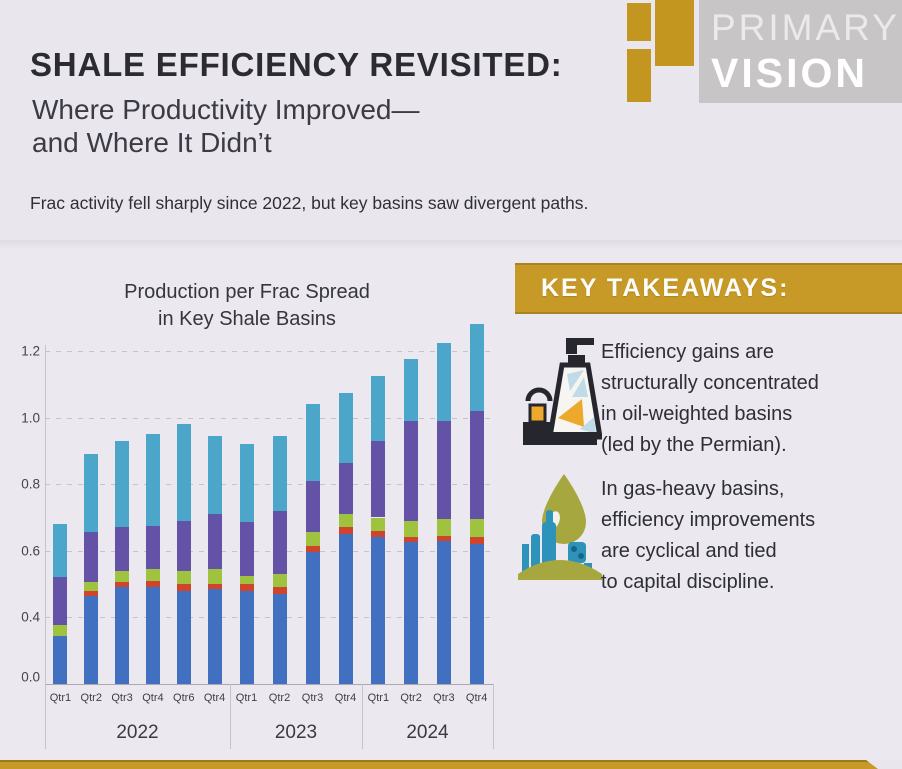  I want to click on page-subtitle-line2: and Where It Didn’t, so click(152, 142).